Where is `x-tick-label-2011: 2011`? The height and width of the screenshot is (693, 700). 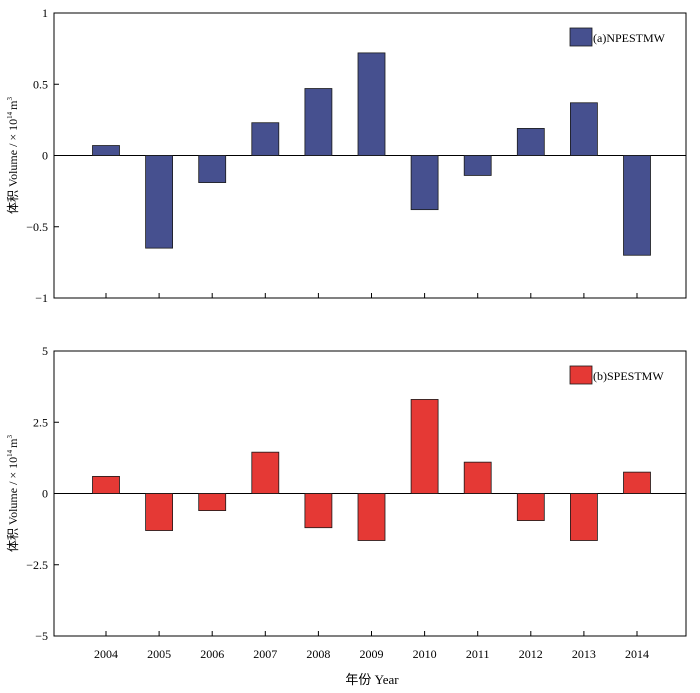 x-tick-label-2011: 2011 is located at coordinates (478, 654).